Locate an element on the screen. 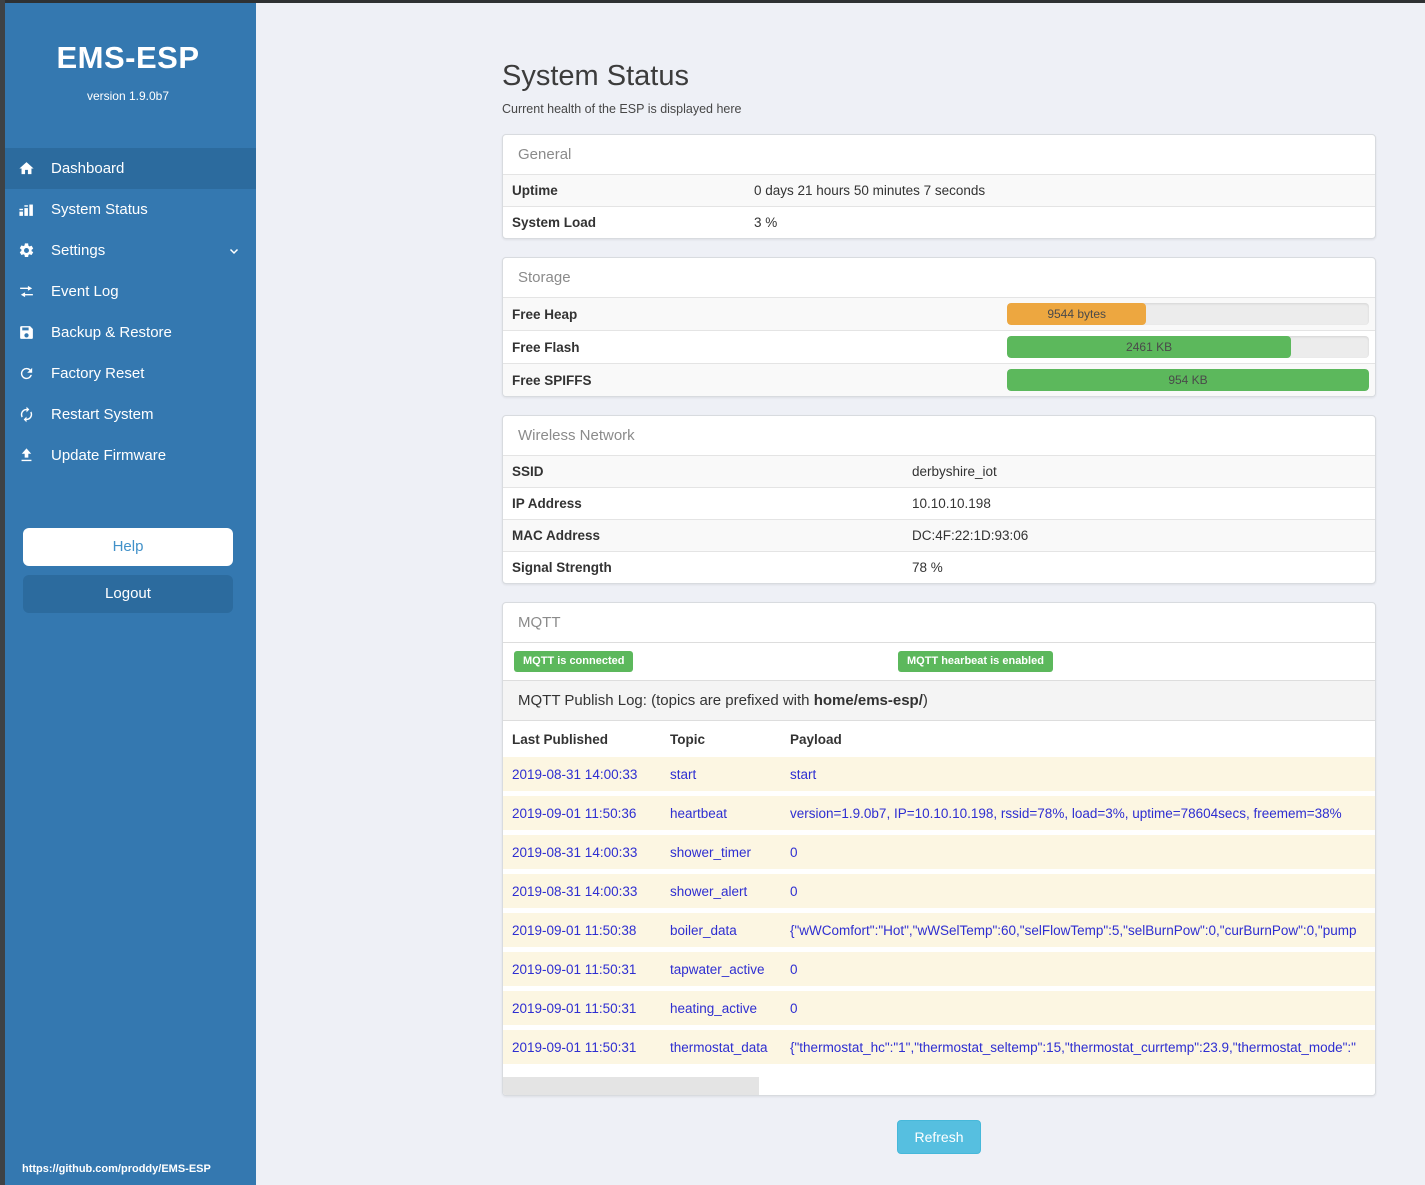 The image size is (1425, 1185). free-flash-label: Free Flash is located at coordinates (546, 347).